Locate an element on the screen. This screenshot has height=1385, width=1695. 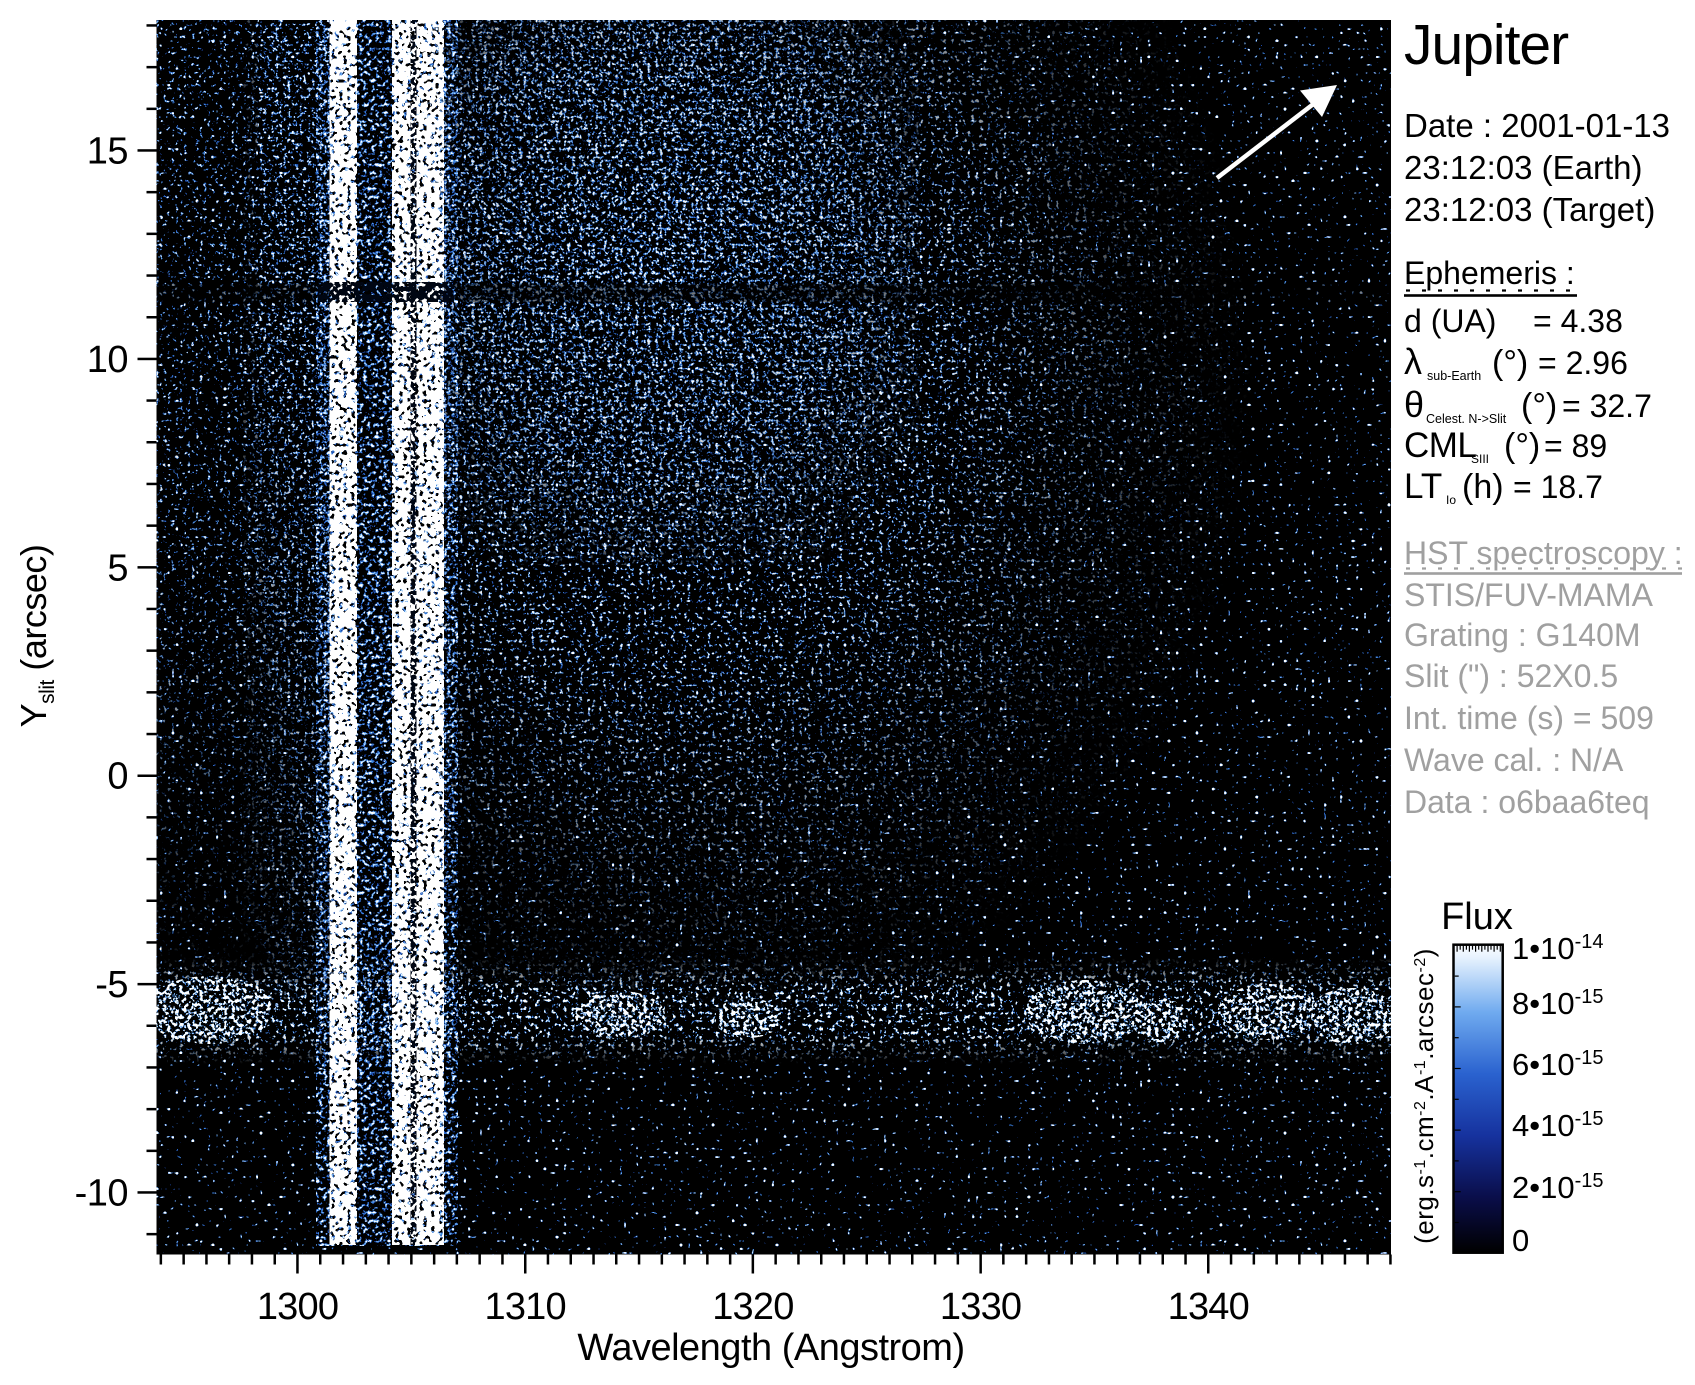
svg-text: Jupiter is located at coordinates (1486, 45).